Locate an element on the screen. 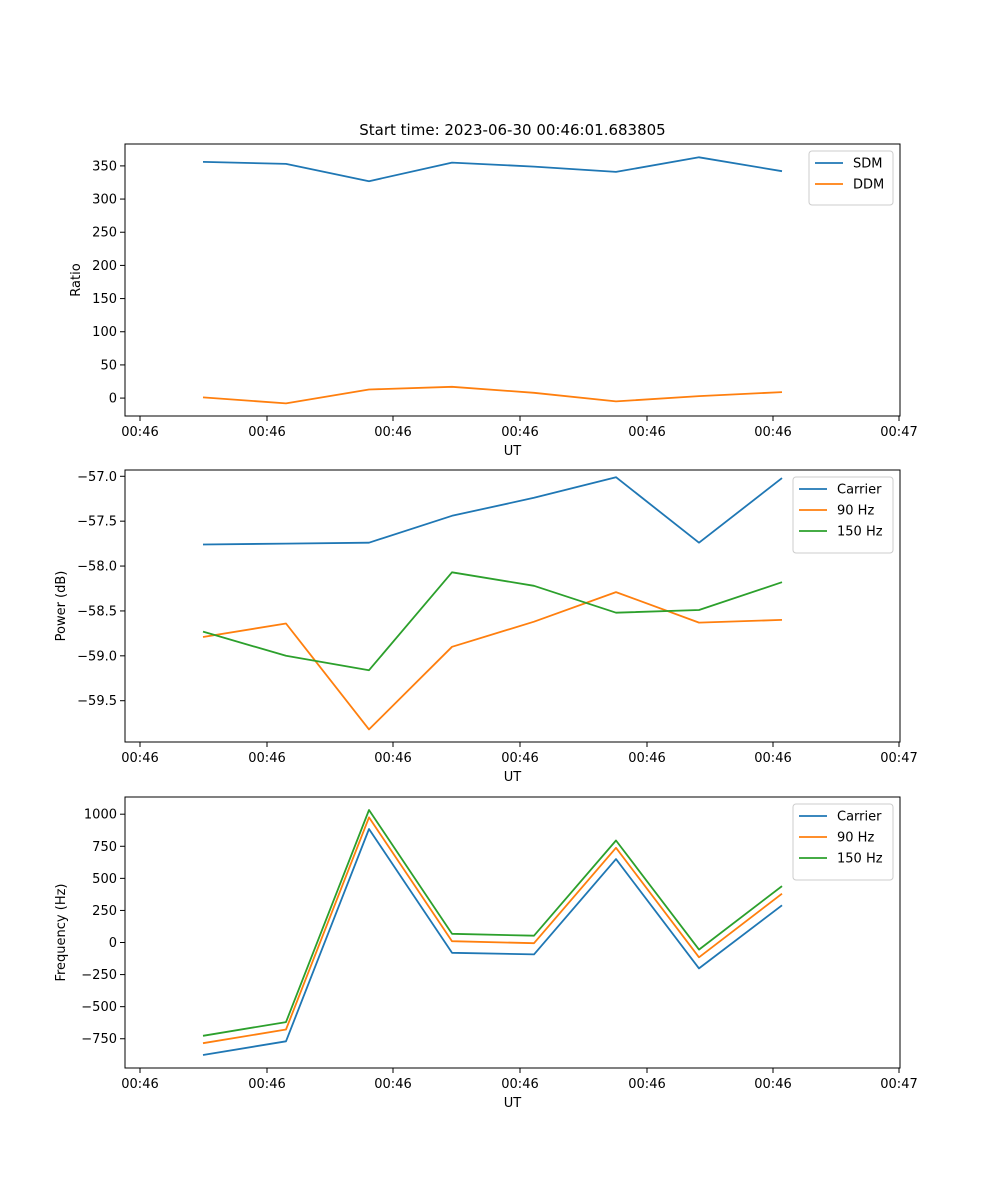 The width and height of the screenshot is (1000, 1200). y-tick-label: −59.0 is located at coordinates (97, 656).